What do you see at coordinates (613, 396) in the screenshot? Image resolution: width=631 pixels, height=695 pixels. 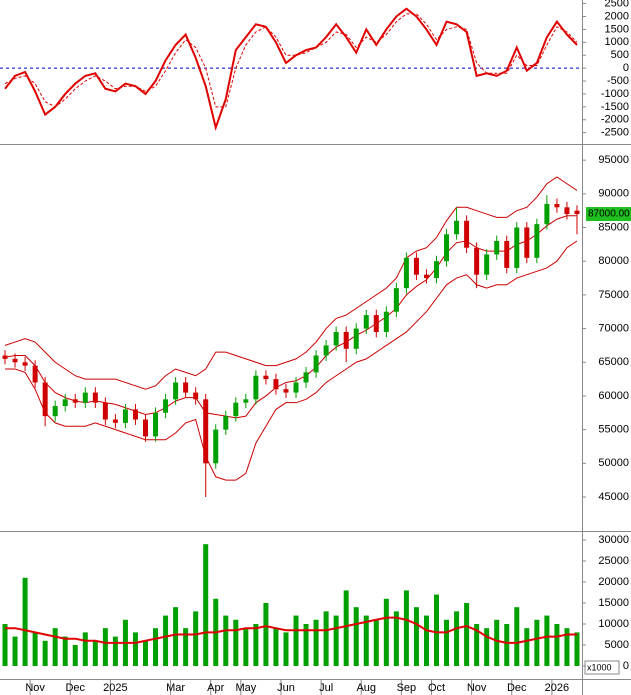 I see `y-tick-label: 60000` at bounding box center [613, 396].